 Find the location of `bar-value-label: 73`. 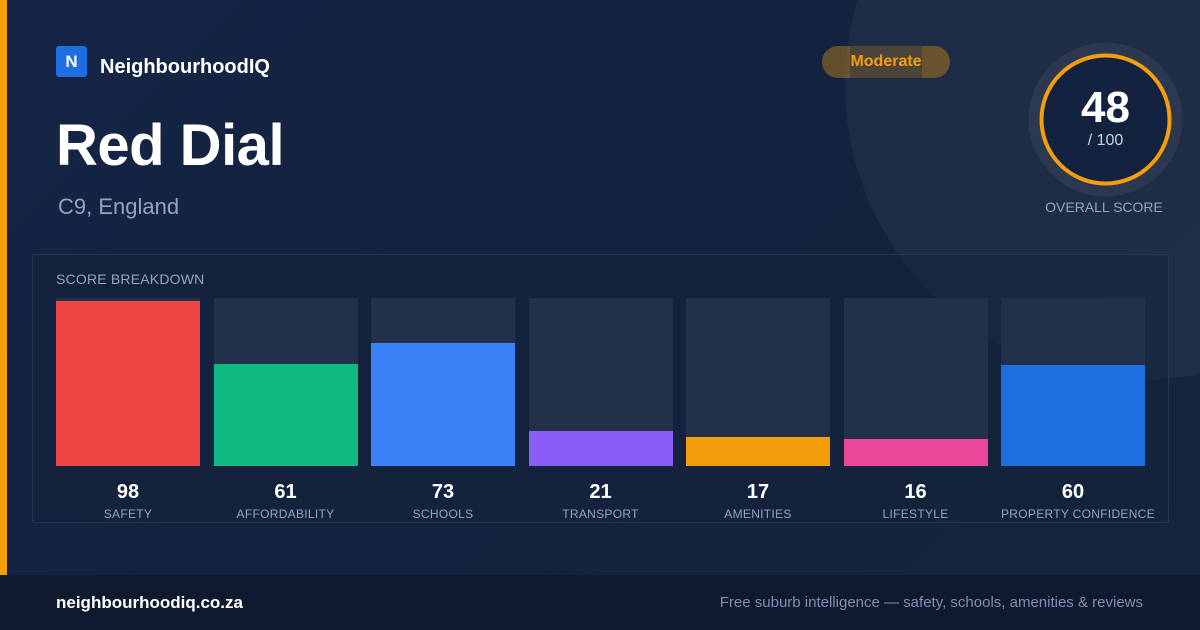

bar-value-label: 73 is located at coordinates (443, 492).